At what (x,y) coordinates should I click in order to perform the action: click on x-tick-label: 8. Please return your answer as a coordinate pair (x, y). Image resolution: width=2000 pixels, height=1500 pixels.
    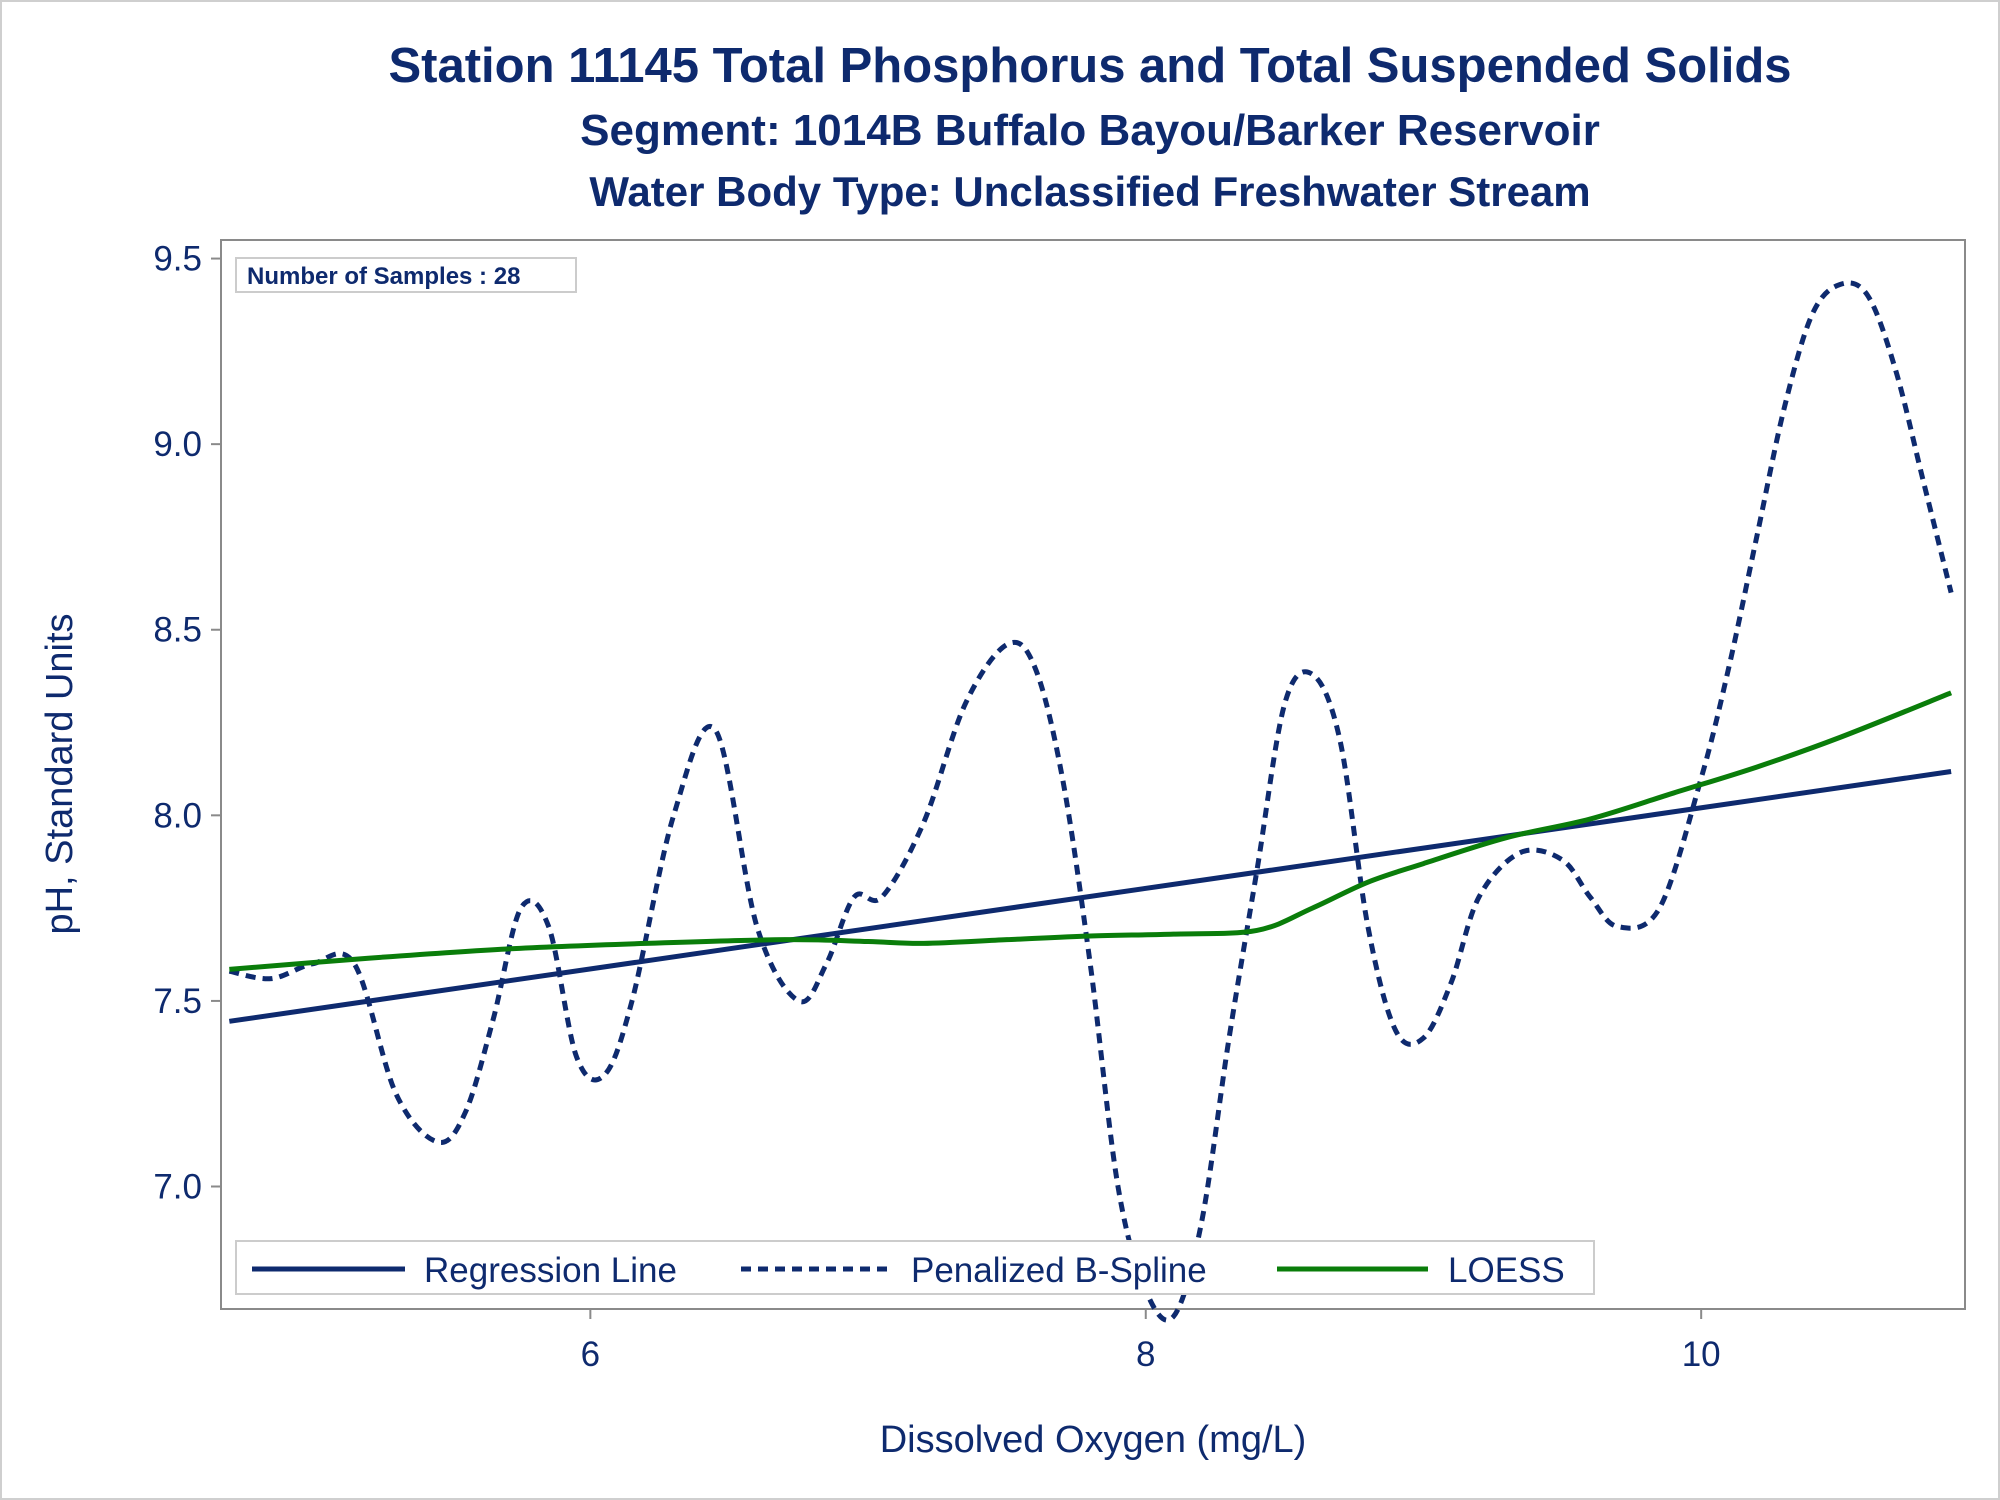
    Looking at the image, I should click on (1145, 1354).